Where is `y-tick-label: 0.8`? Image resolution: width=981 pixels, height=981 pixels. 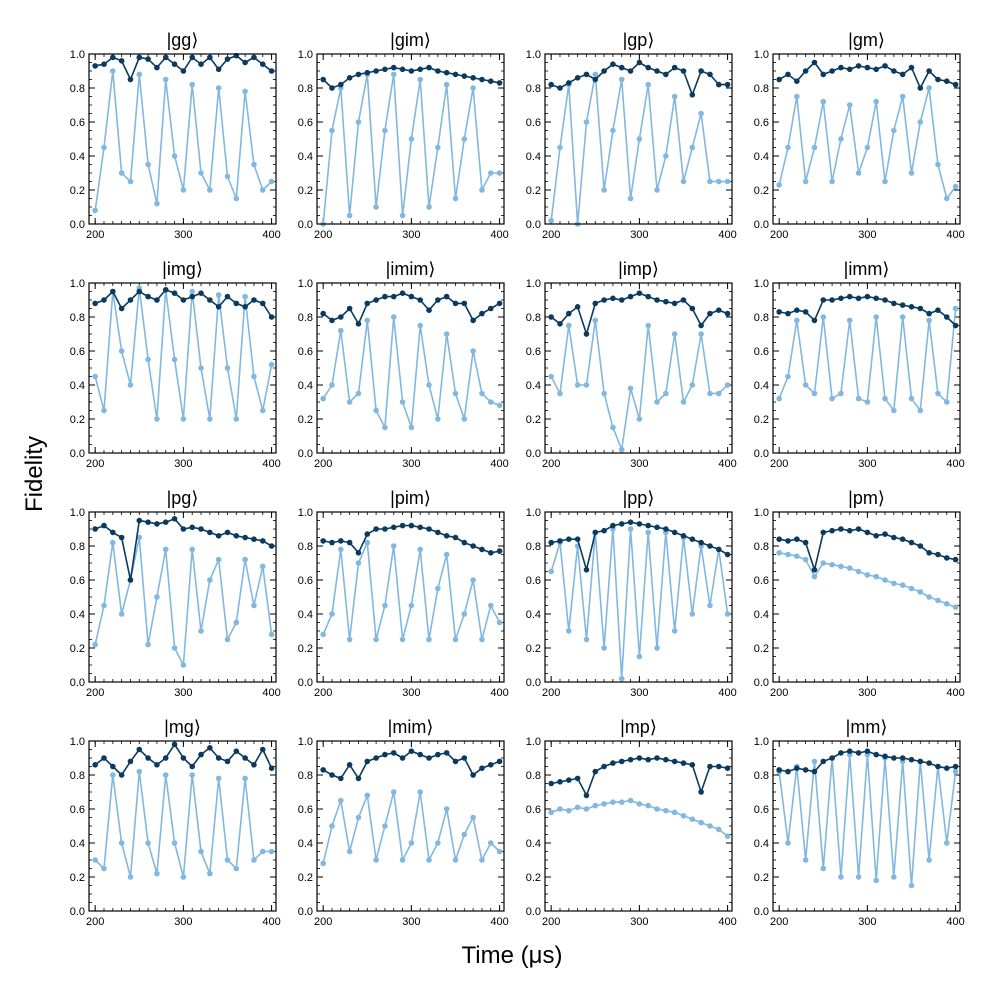 y-tick-label: 0.8 is located at coordinates (305, 318).